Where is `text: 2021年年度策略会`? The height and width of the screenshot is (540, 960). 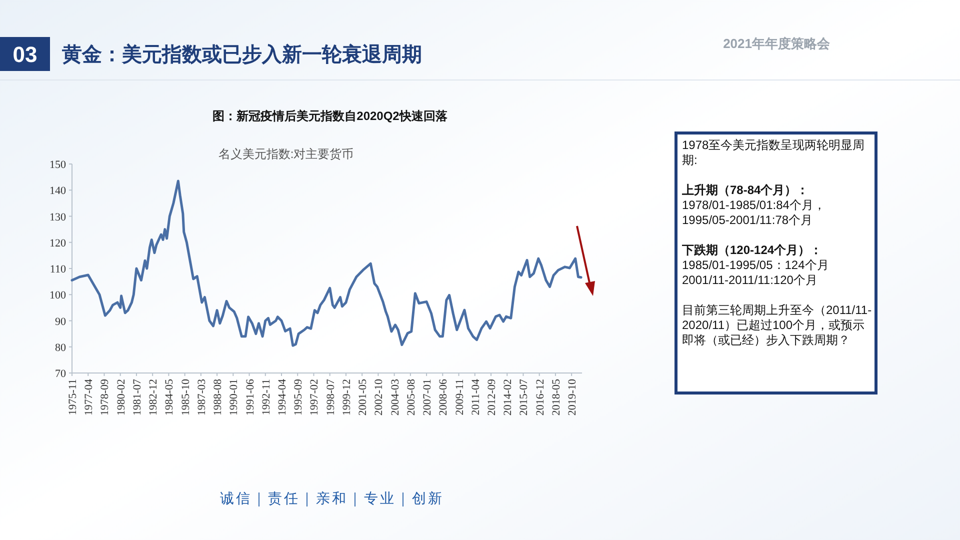 text: 2021年年度策略会 is located at coordinates (777, 43).